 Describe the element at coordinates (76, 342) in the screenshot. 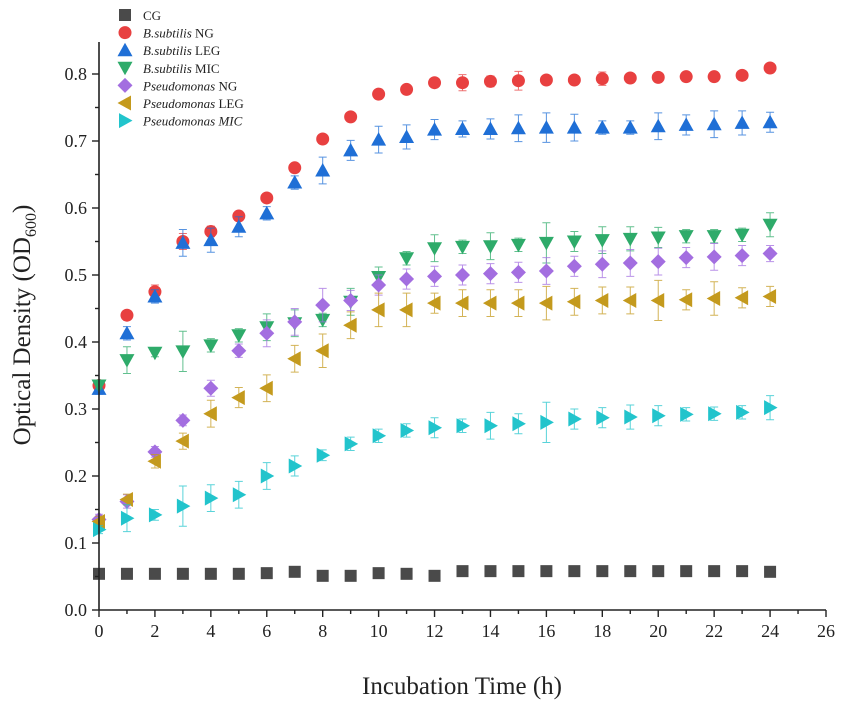

I see `y-tick-label: 0.4` at that location.